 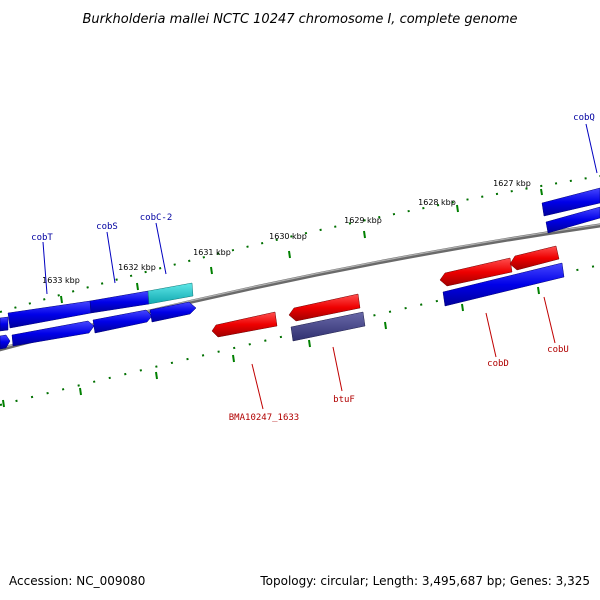 I want to click on reverse-label-lines, so click(x=403, y=353).